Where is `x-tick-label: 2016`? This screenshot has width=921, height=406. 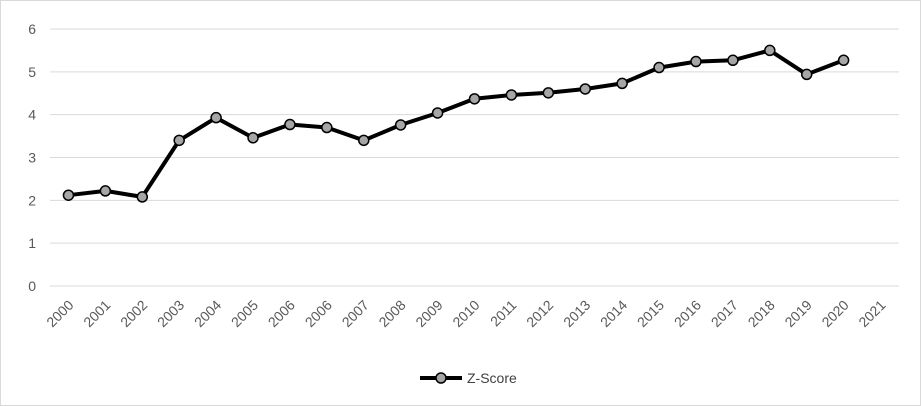 x-tick-label: 2016 is located at coordinates (687, 313).